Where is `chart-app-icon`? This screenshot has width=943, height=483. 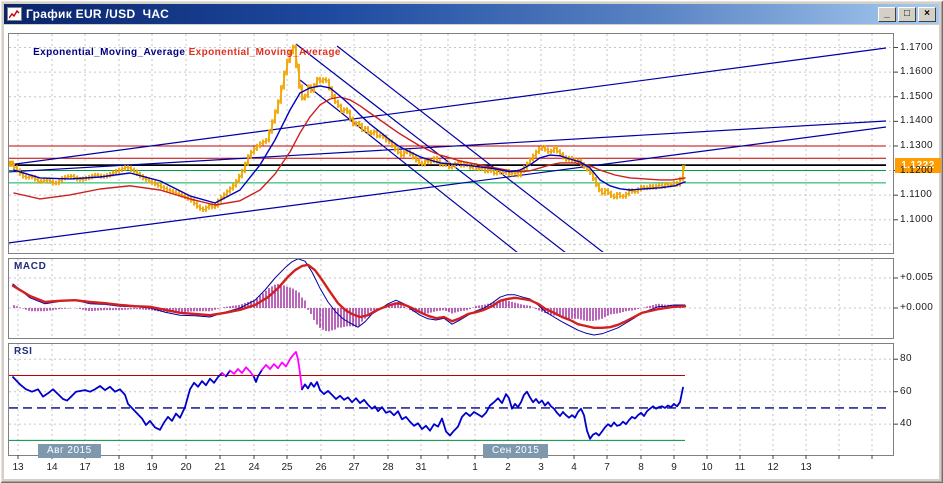
chart-app-icon is located at coordinates (14, 14).